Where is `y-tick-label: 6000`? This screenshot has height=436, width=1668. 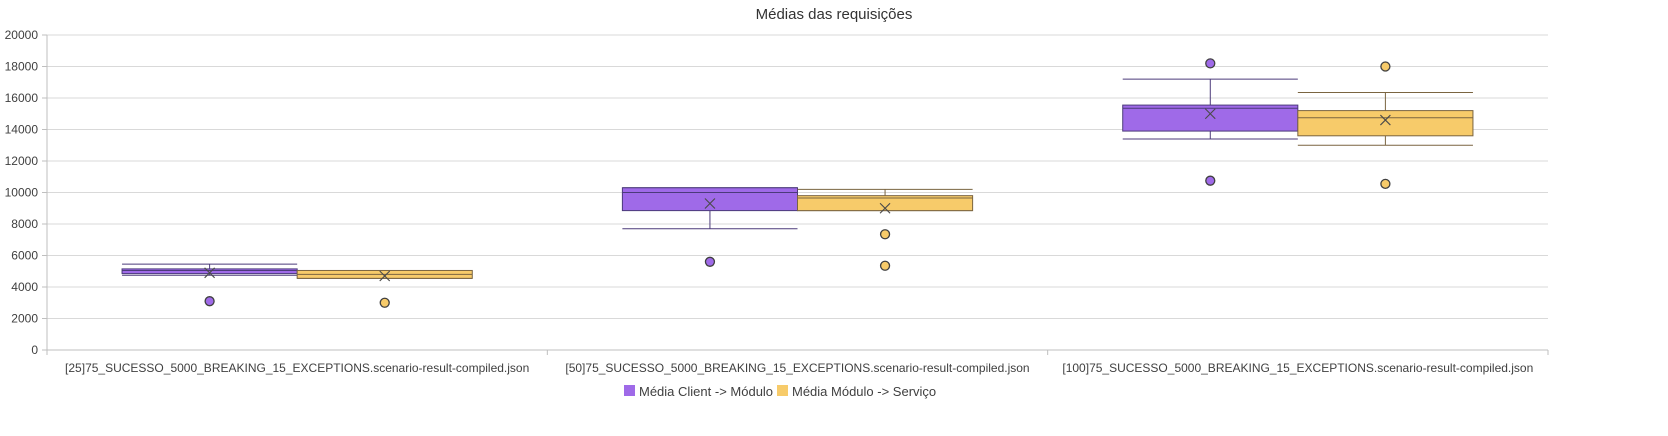 y-tick-label: 6000 is located at coordinates (24, 256).